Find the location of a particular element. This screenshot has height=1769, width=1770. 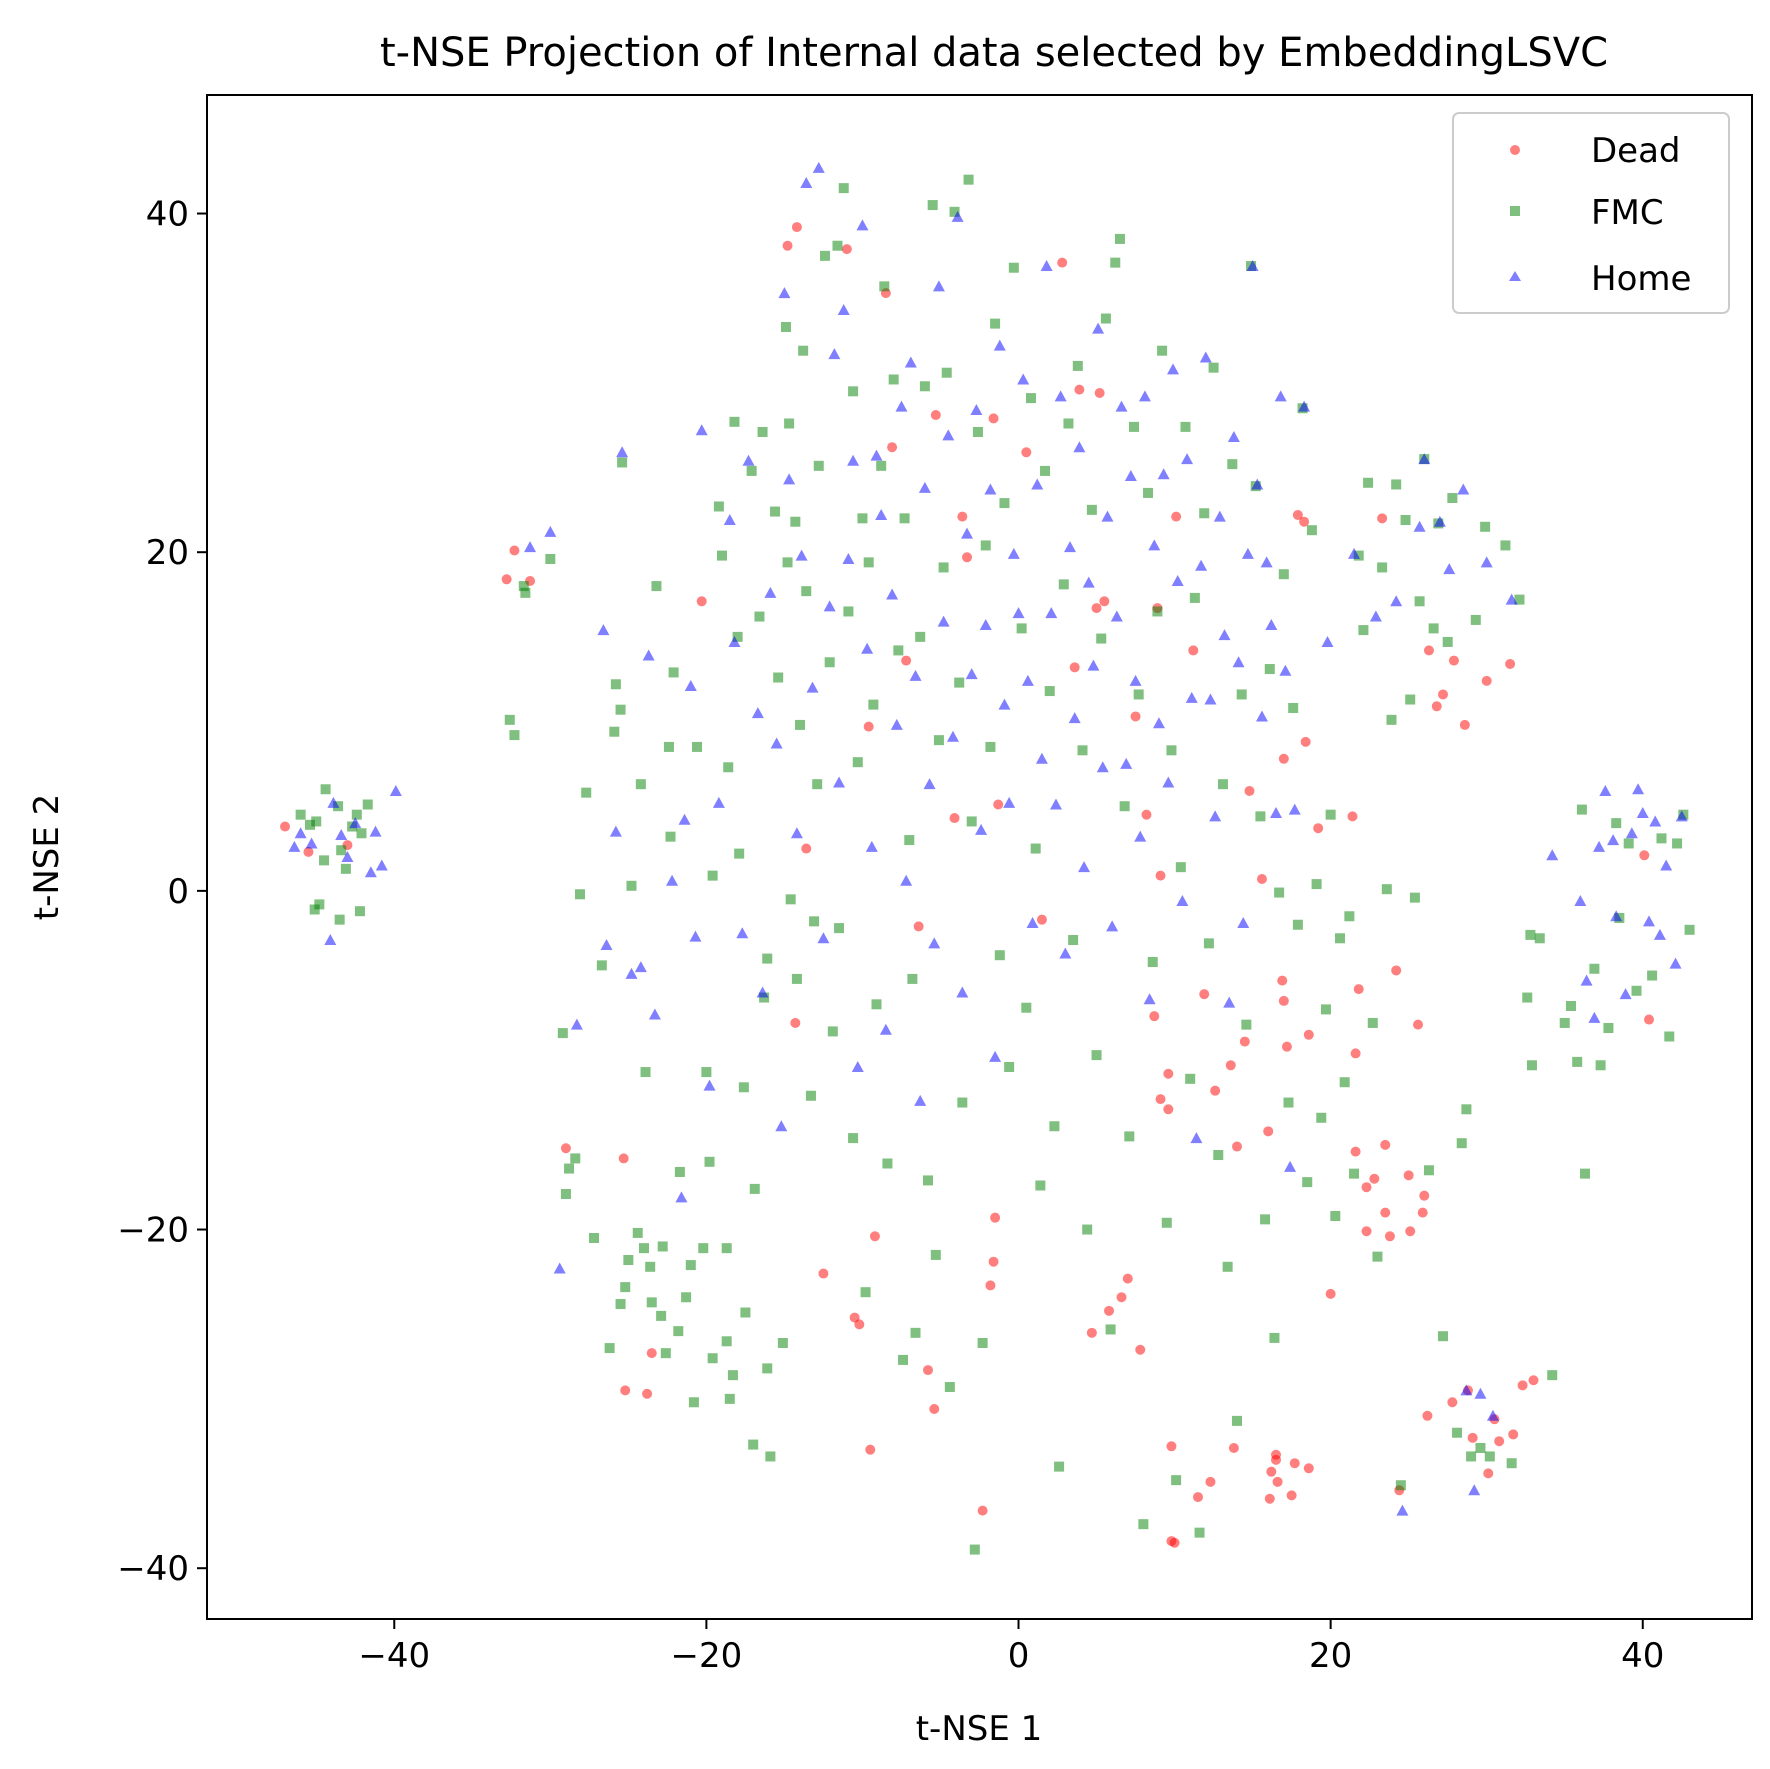

y-tick-label: −40 is located at coordinates (153, 1569).